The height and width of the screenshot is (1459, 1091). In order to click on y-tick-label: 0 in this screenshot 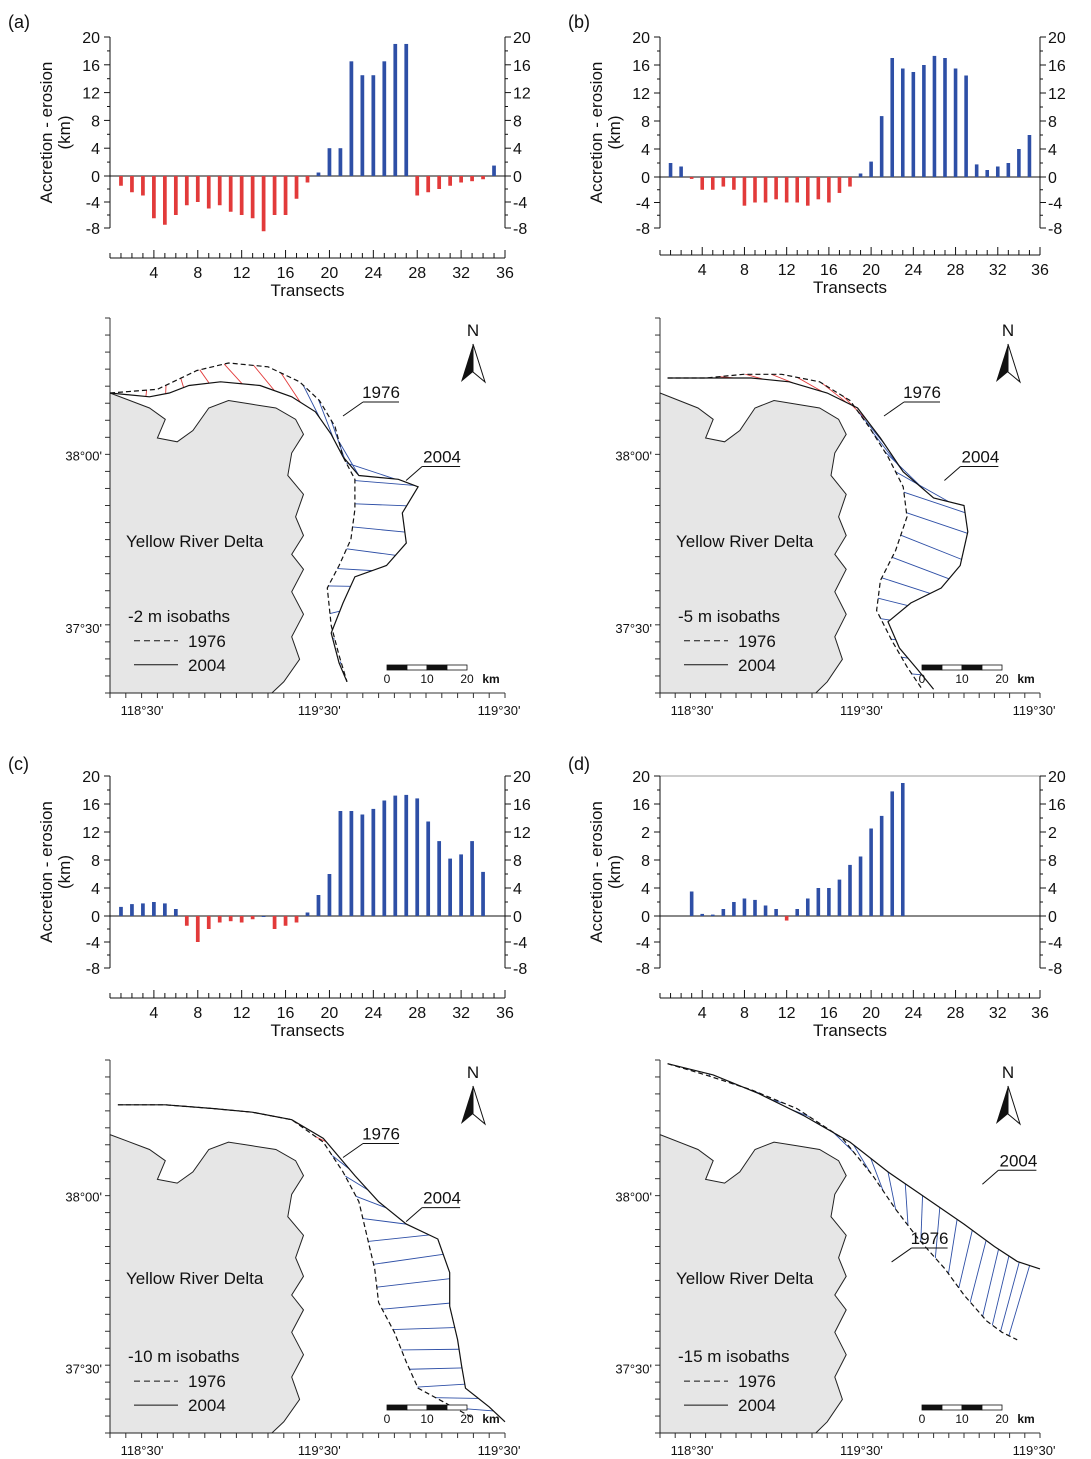, I will do `click(645, 917)`.